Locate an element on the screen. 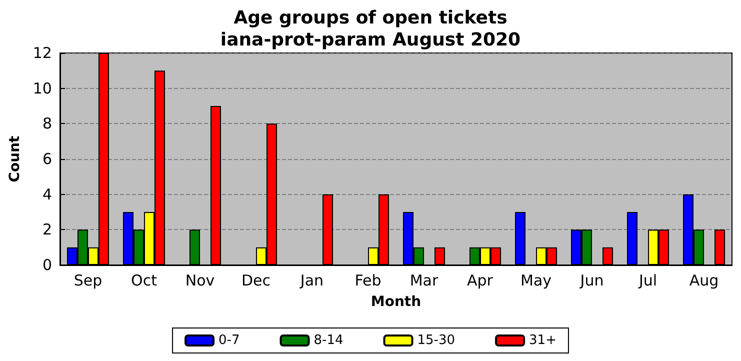  y-tick-label: 6 is located at coordinates (47, 159).